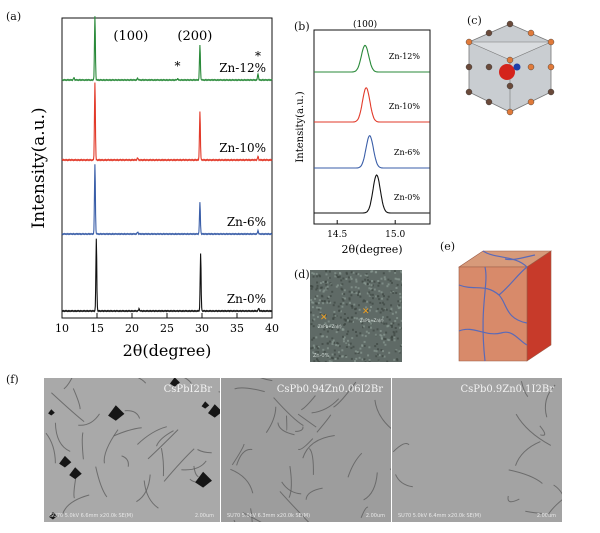 The height and width of the screenshot is (533, 600). I want to click on panel-label-b: (b), so click(302, 26).